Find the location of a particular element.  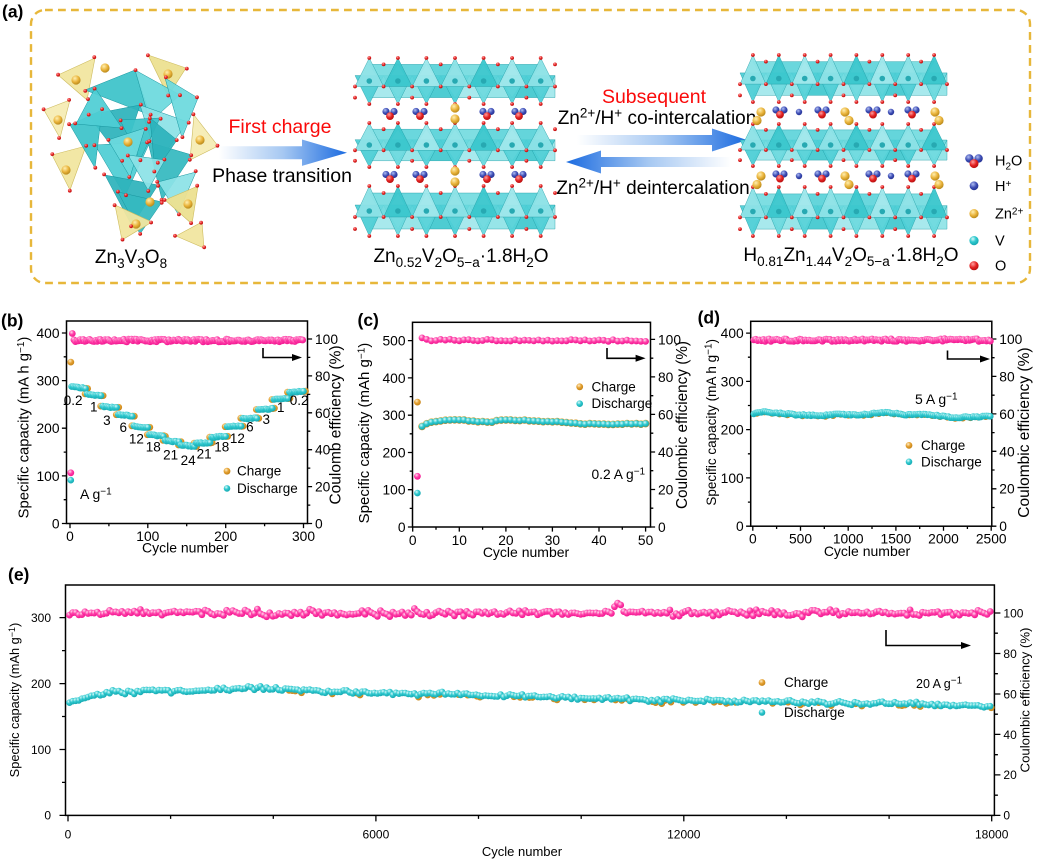

svg-text: 0.2 A g−1 is located at coordinates (619, 475).